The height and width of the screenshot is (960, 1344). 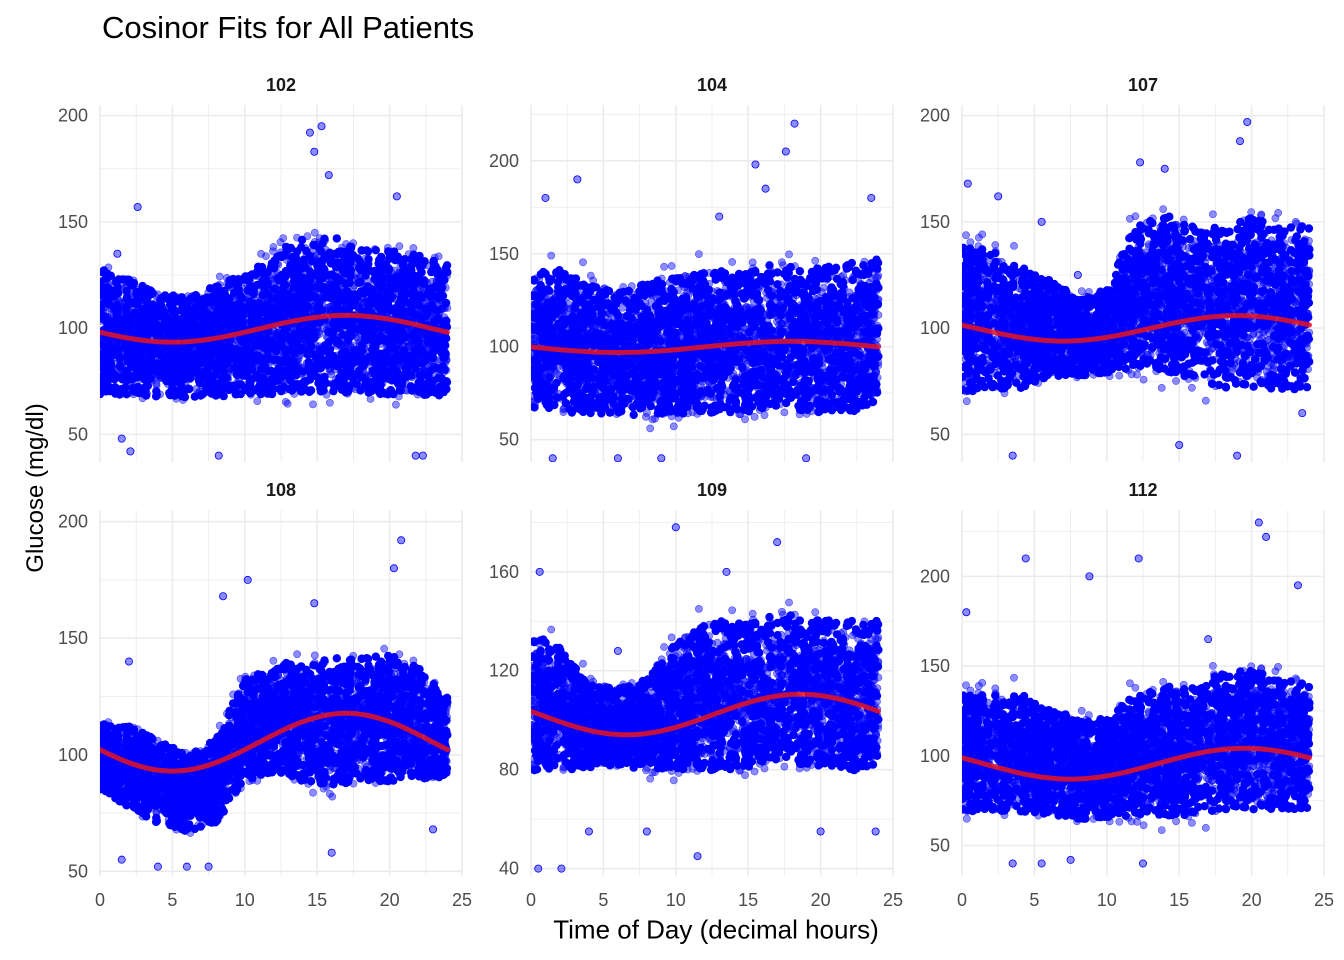 What do you see at coordinates (73, 222) in the screenshot?
I see `y-tick-label: 150` at bounding box center [73, 222].